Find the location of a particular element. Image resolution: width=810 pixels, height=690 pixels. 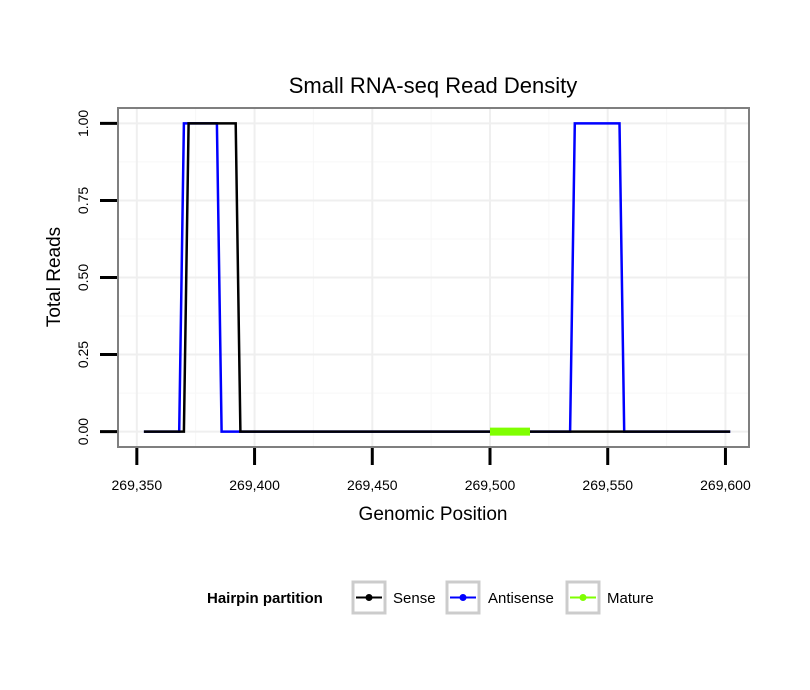

x-tick-label: 269,600 is located at coordinates (725, 485).